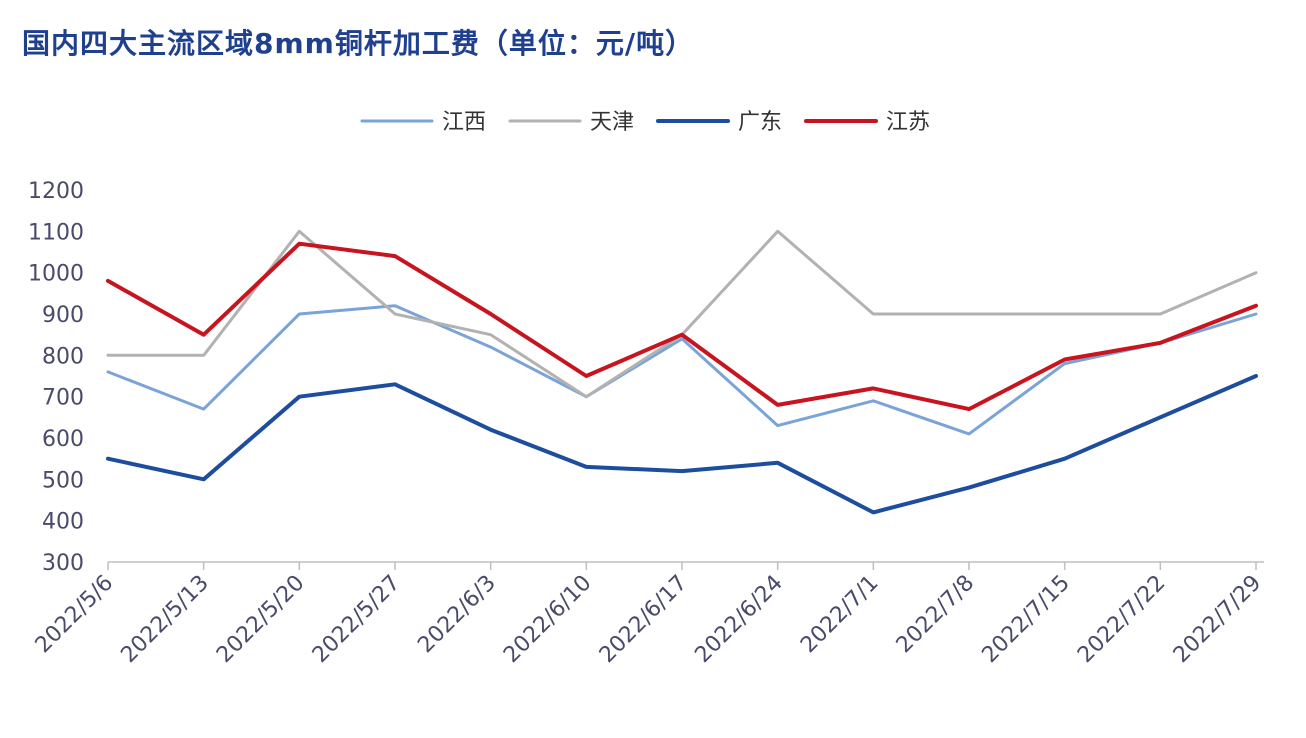 The image size is (1306, 738). I want to click on legend: 江西 天津 广东 江苏, so click(645, 122).